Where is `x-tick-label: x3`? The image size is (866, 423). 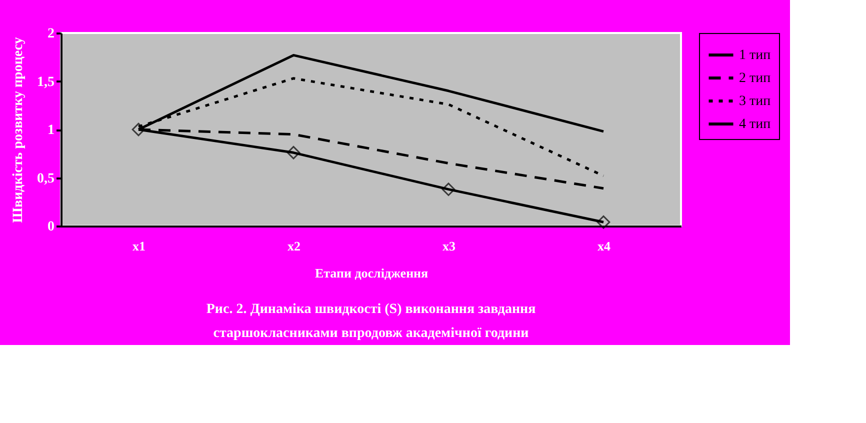 x-tick-label: x3 is located at coordinates (449, 246).